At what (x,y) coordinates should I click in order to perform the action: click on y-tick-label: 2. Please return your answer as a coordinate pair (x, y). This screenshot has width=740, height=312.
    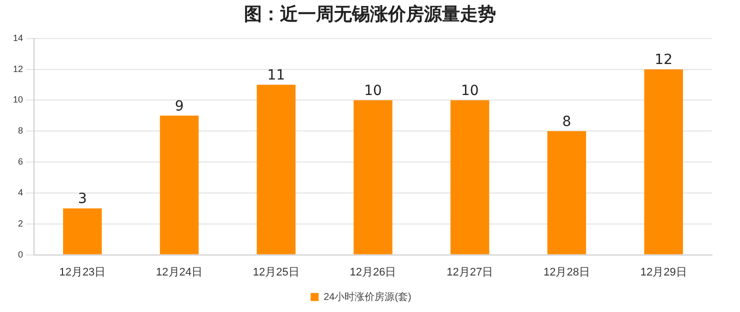
    Looking at the image, I should click on (21, 223).